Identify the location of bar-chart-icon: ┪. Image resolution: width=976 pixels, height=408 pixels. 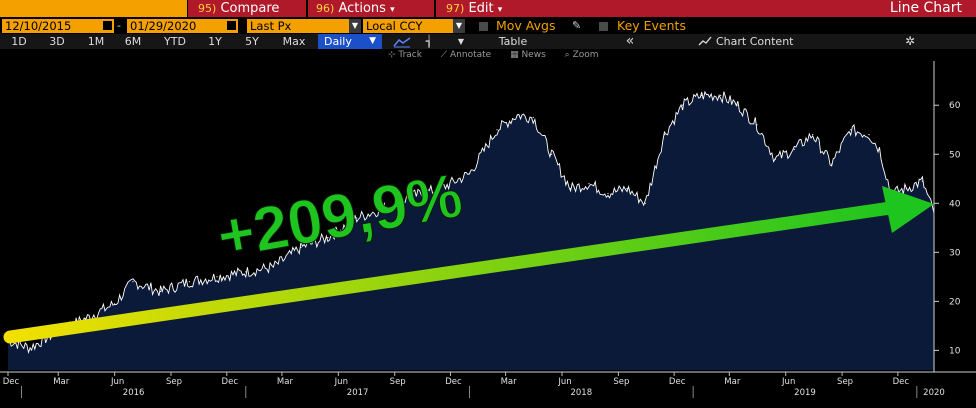
(429, 41).